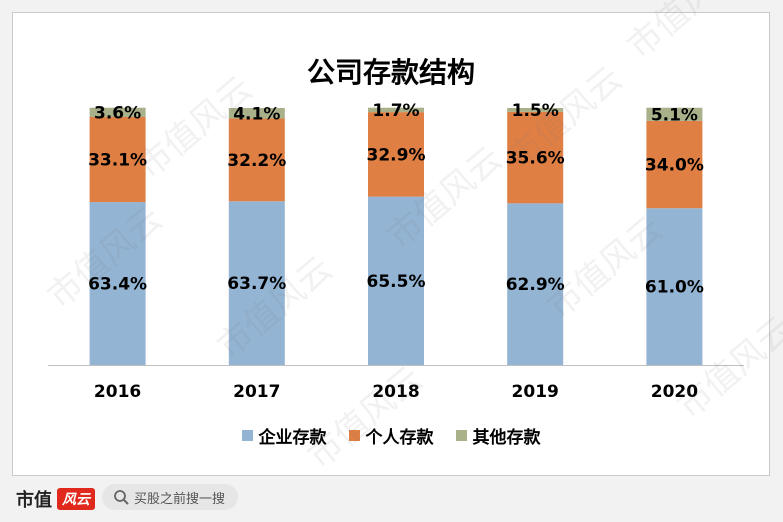  I want to click on legend-item-personal: 个人存款, so click(391, 435).